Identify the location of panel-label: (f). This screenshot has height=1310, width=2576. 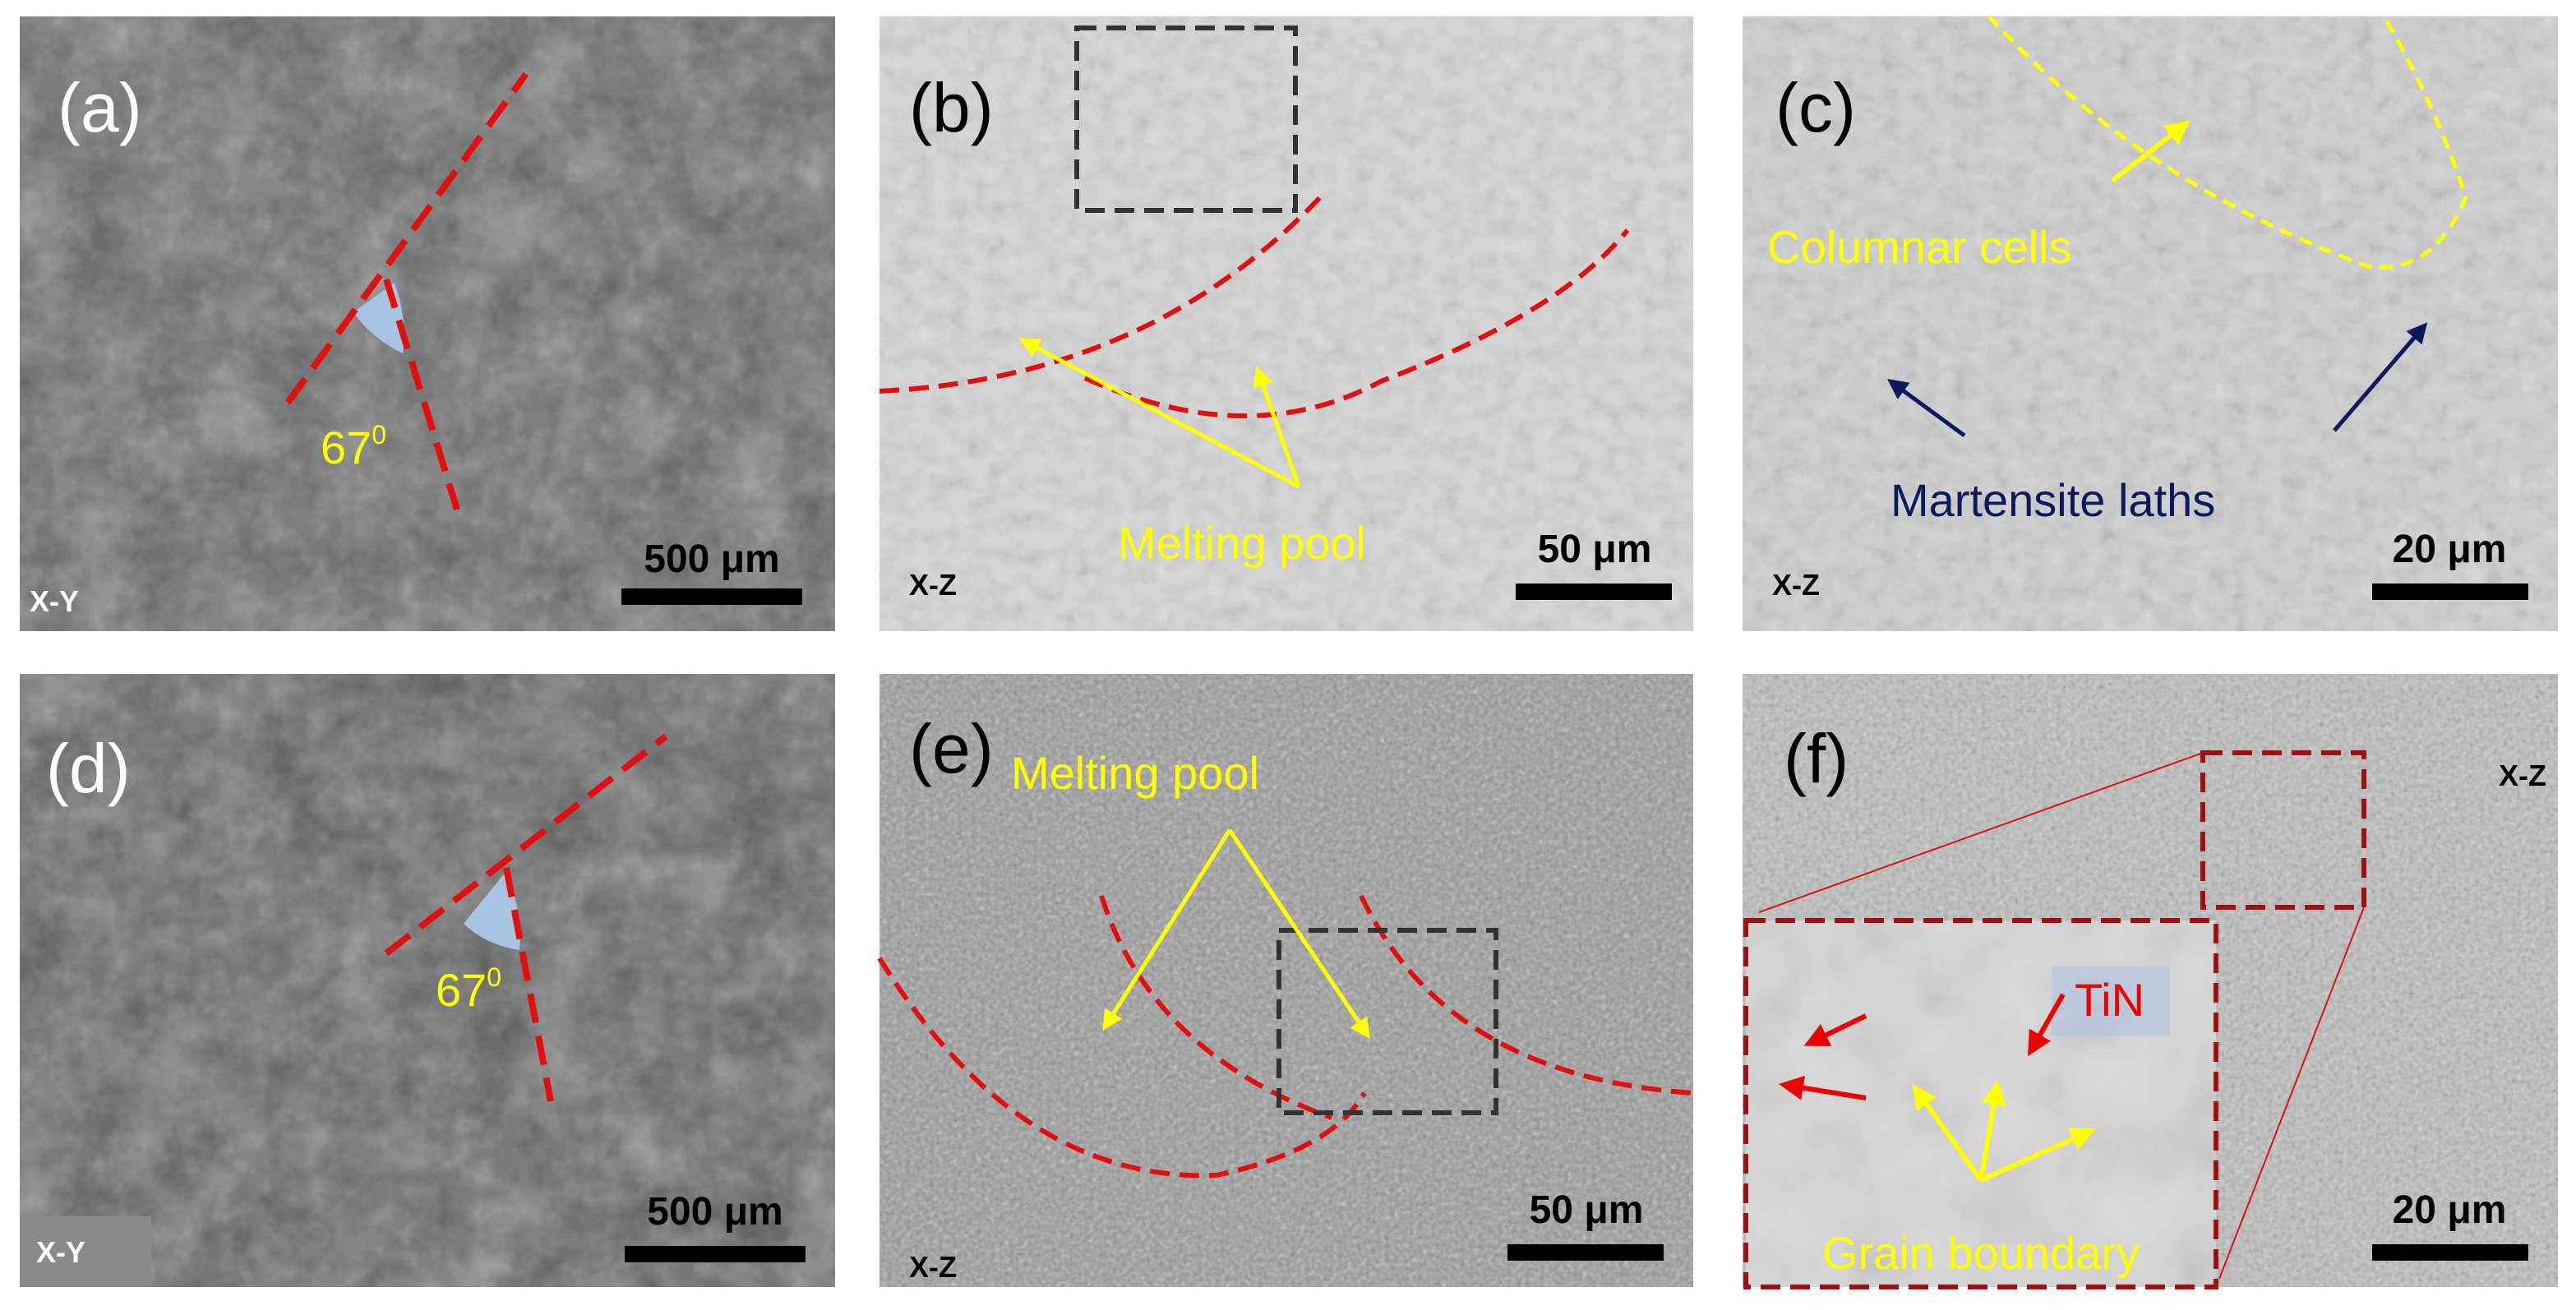
(1816, 758).